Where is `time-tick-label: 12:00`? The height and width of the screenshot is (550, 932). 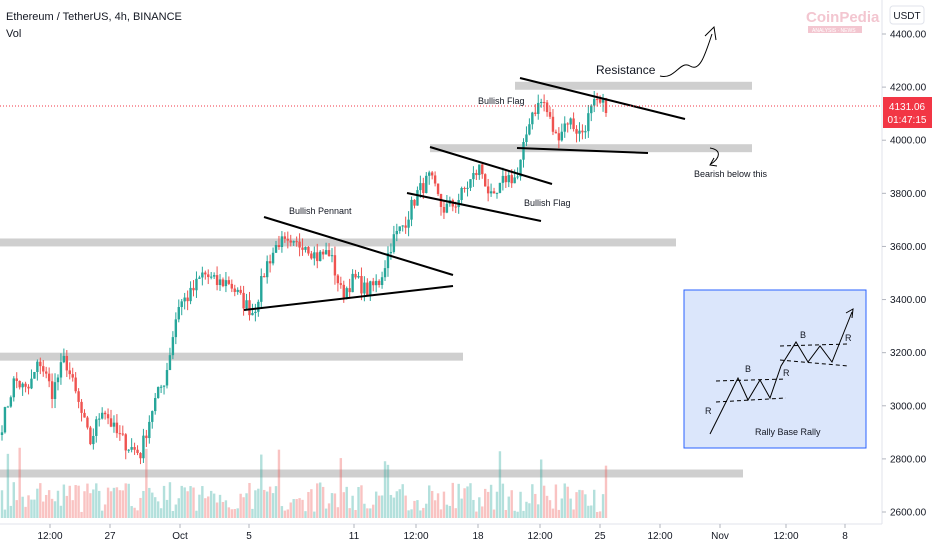
time-tick-label: 12:00 is located at coordinates (539, 536).